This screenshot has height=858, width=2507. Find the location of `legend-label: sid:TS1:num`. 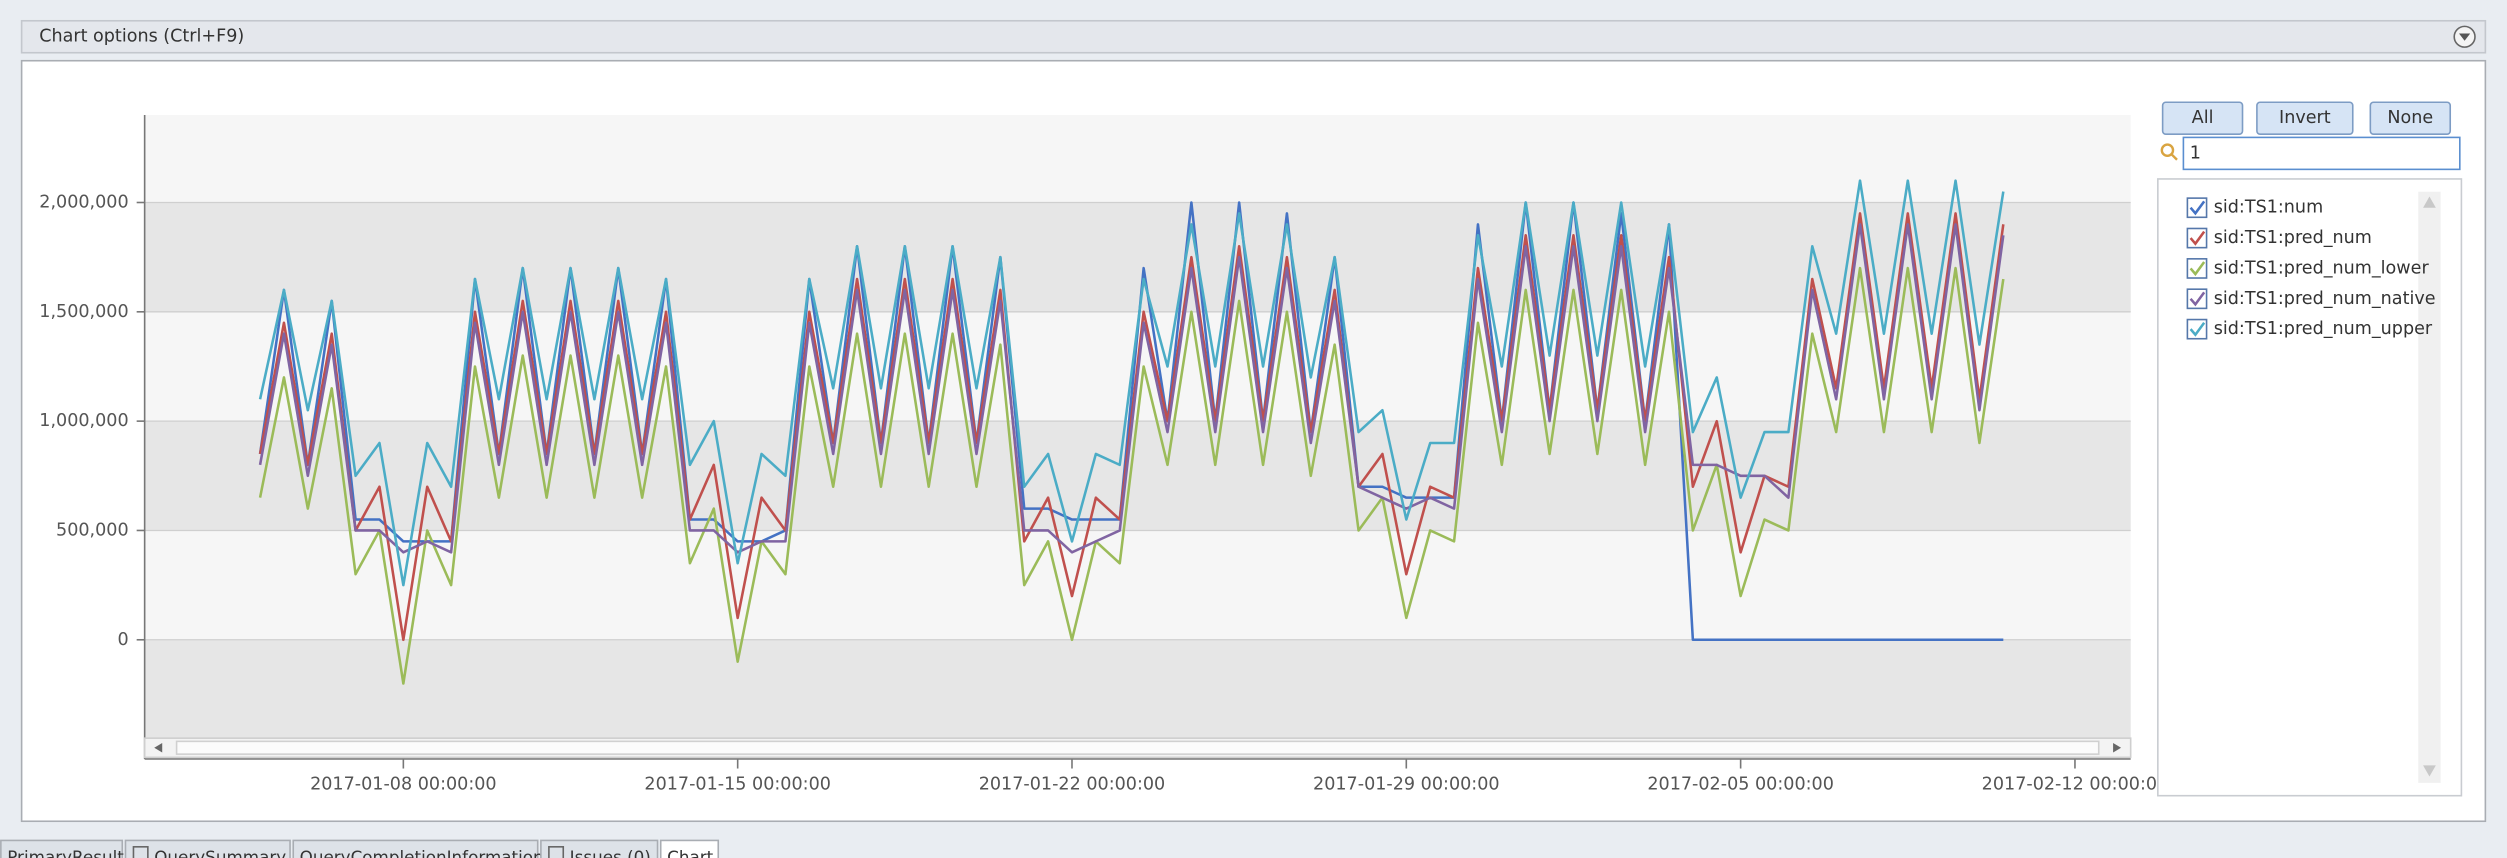

legend-label: sid:TS1:num is located at coordinates (2268, 208).